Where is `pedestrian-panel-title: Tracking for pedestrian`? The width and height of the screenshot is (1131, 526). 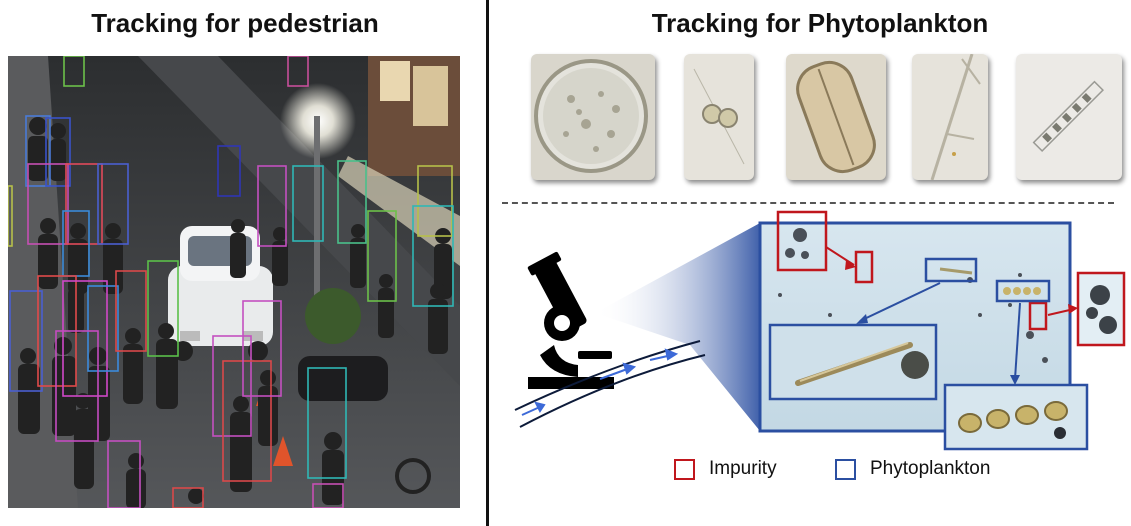
pedestrian-panel-title: Tracking for pedestrian is located at coordinates (235, 23).